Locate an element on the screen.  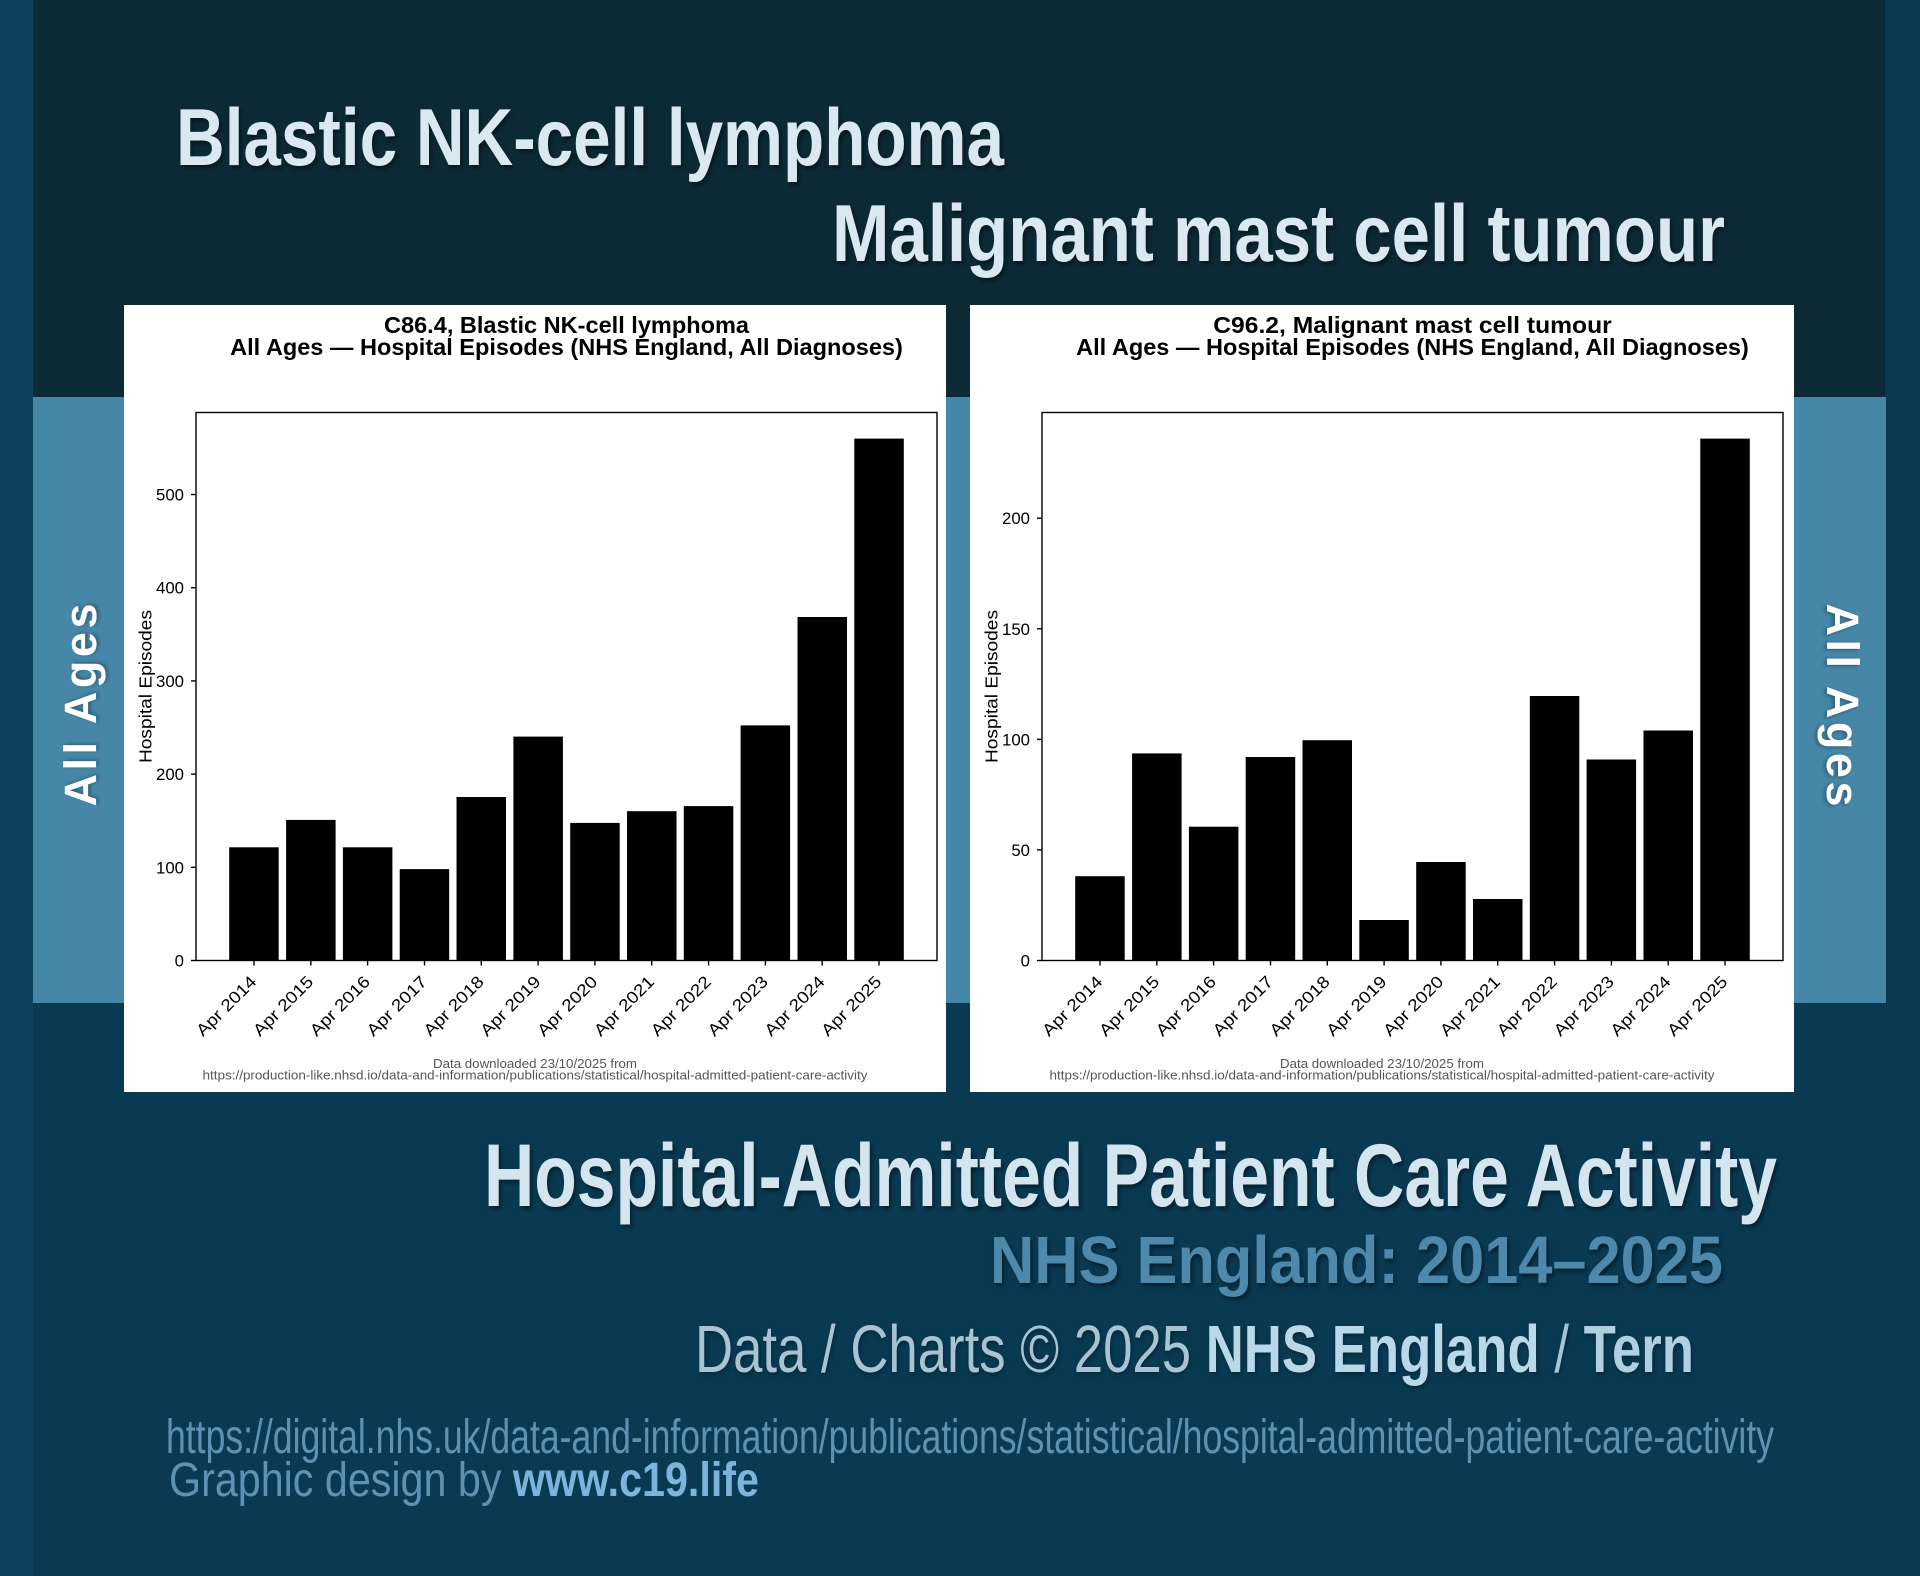
svg-text: Graphic design by www.c19.life is located at coordinates (464, 1480).